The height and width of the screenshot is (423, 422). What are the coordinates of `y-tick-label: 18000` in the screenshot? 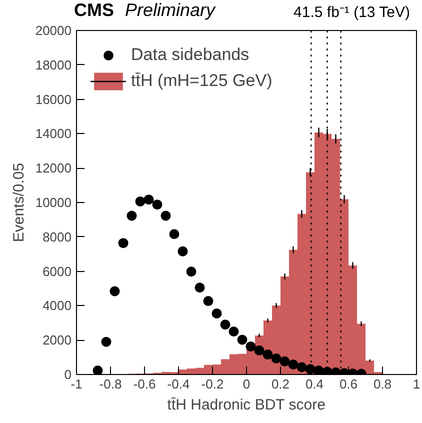 It's located at (53, 64).